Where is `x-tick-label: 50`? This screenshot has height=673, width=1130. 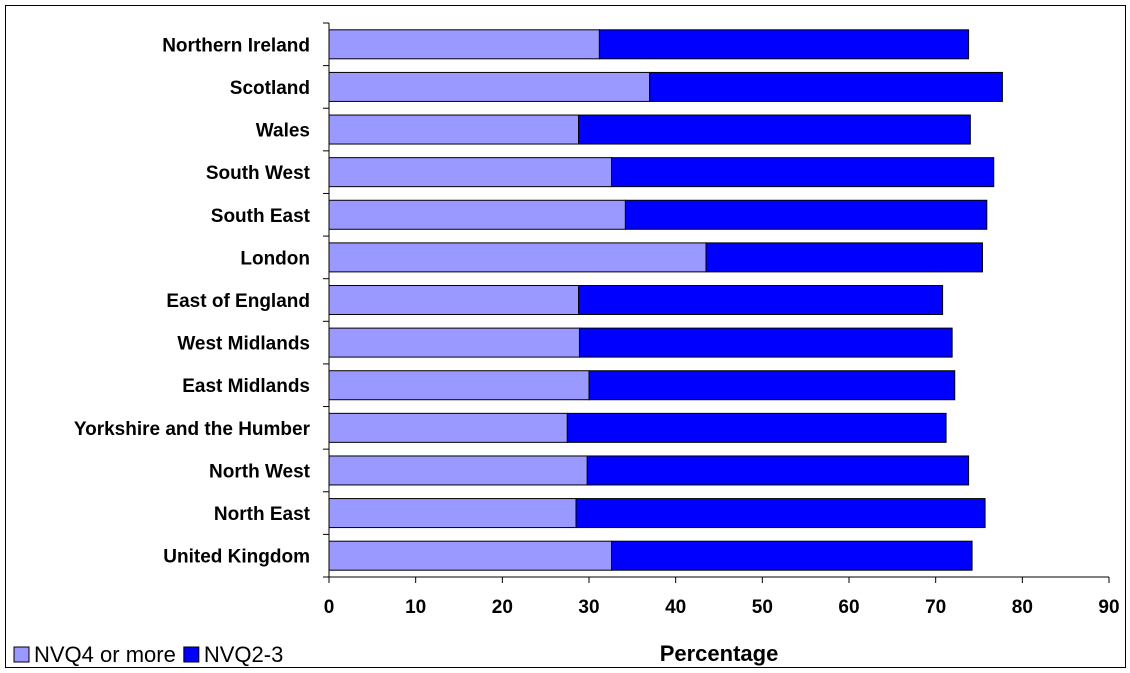
x-tick-label: 50 is located at coordinates (762, 607).